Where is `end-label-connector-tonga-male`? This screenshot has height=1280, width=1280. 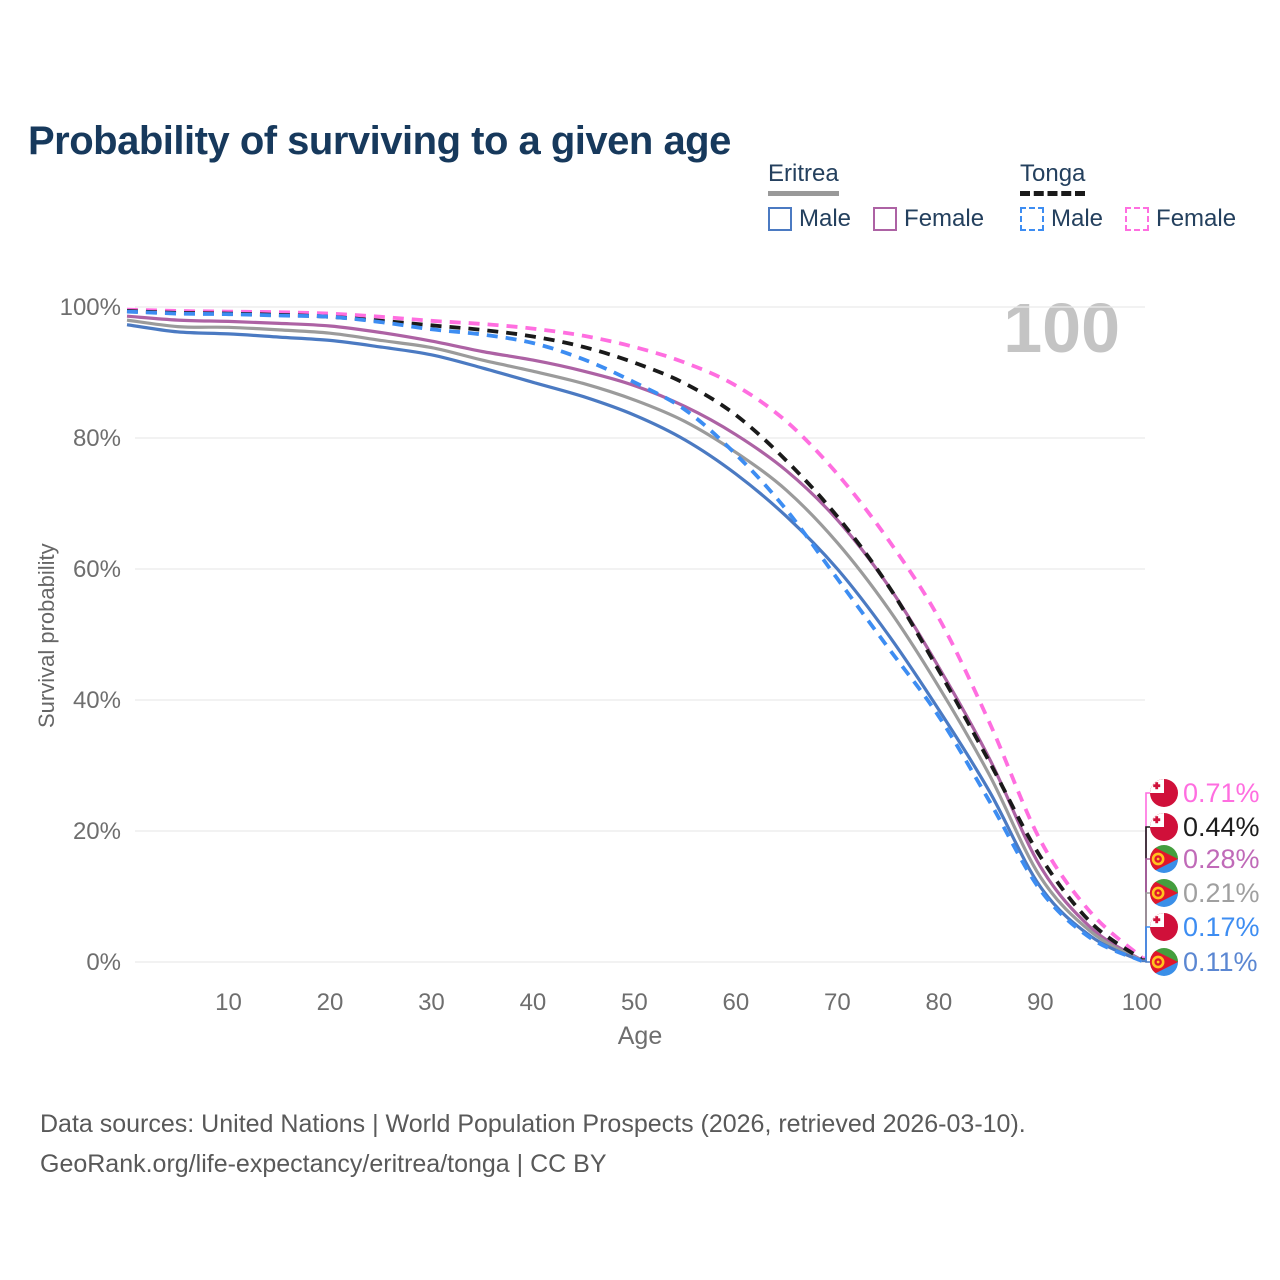
end-label-connector-tonga-male is located at coordinates (1145, 944).